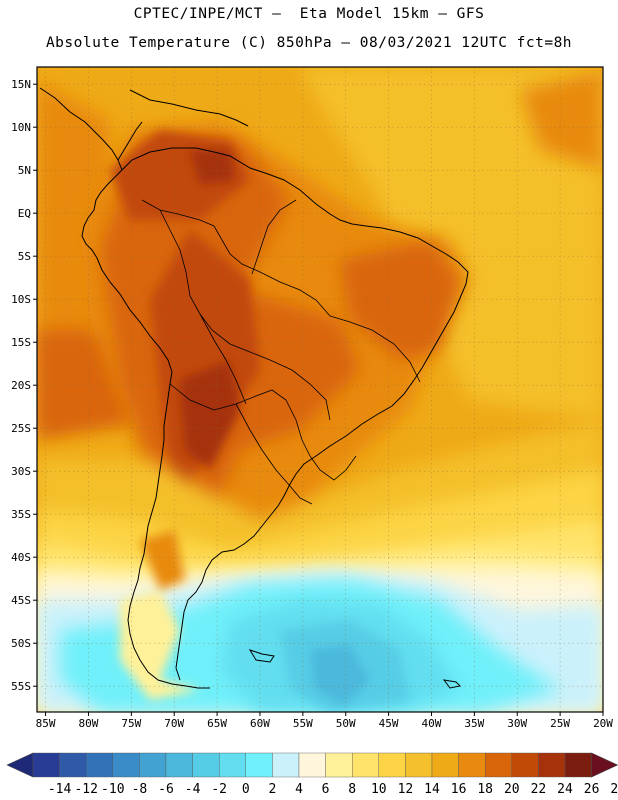 The image size is (618, 800). Describe the element at coordinates (260, 723) in the screenshot. I see `lon-label: 60W` at that location.